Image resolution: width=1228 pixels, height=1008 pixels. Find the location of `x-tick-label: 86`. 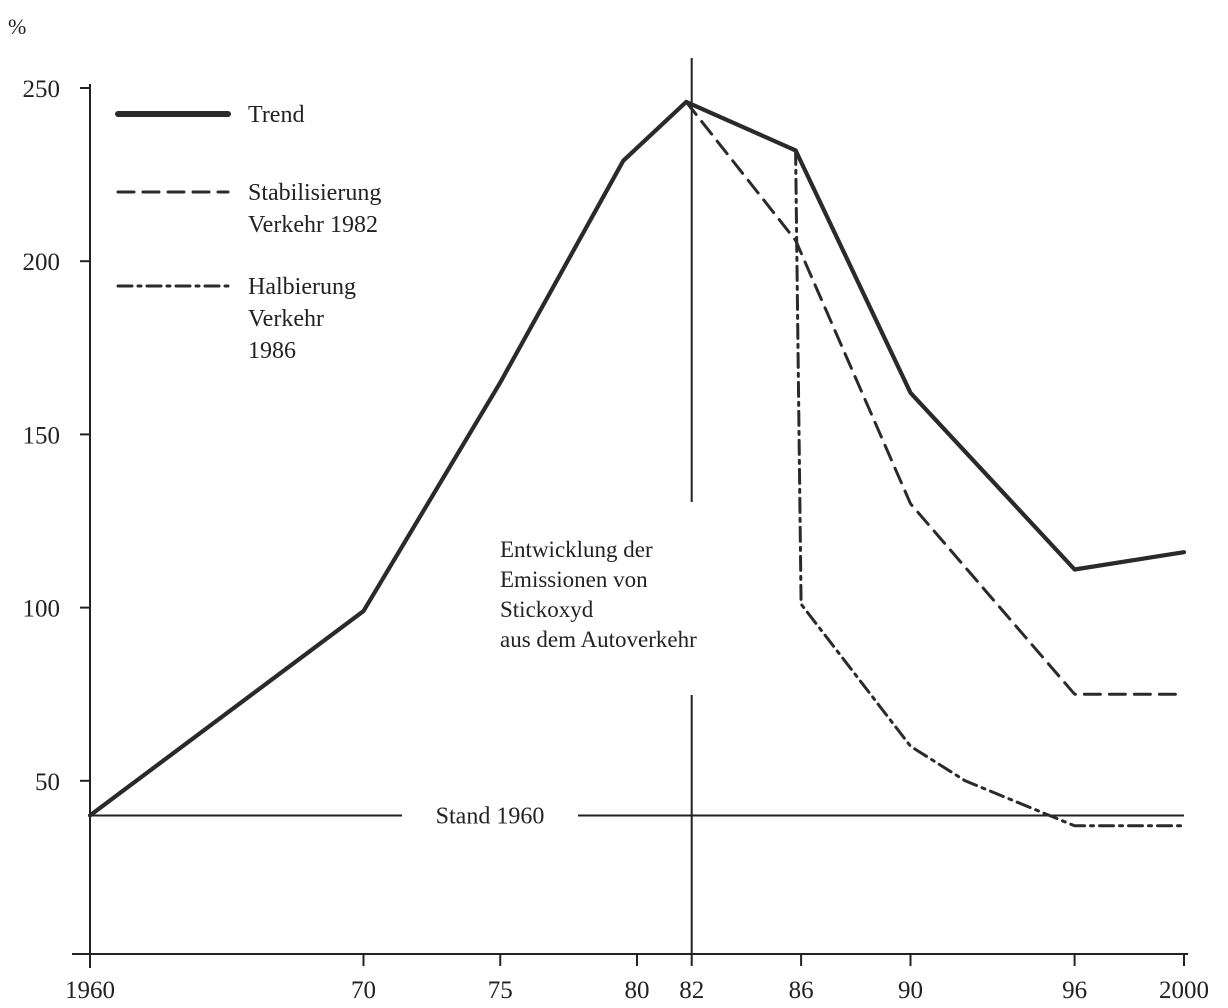

x-tick-label: 86 is located at coordinates (801, 990).